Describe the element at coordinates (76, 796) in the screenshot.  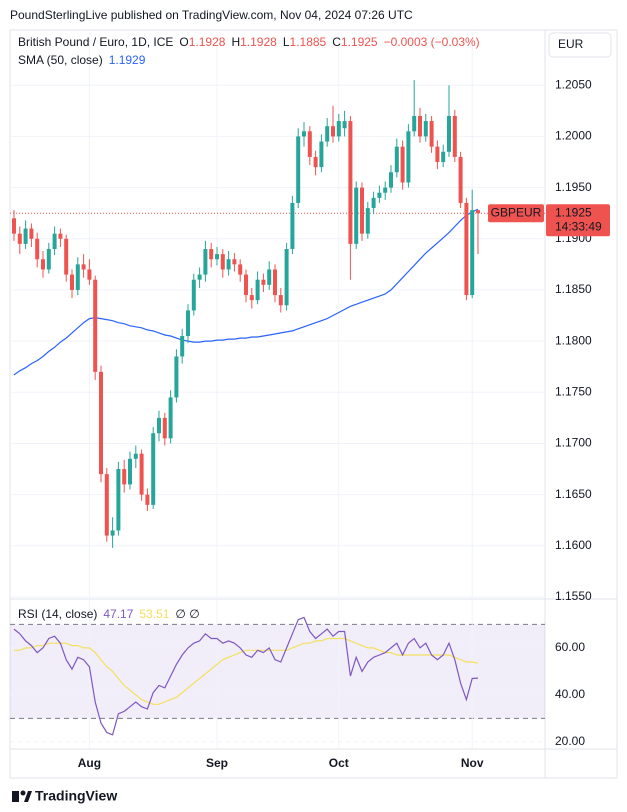
I see `footer-brand: TradingView` at that location.